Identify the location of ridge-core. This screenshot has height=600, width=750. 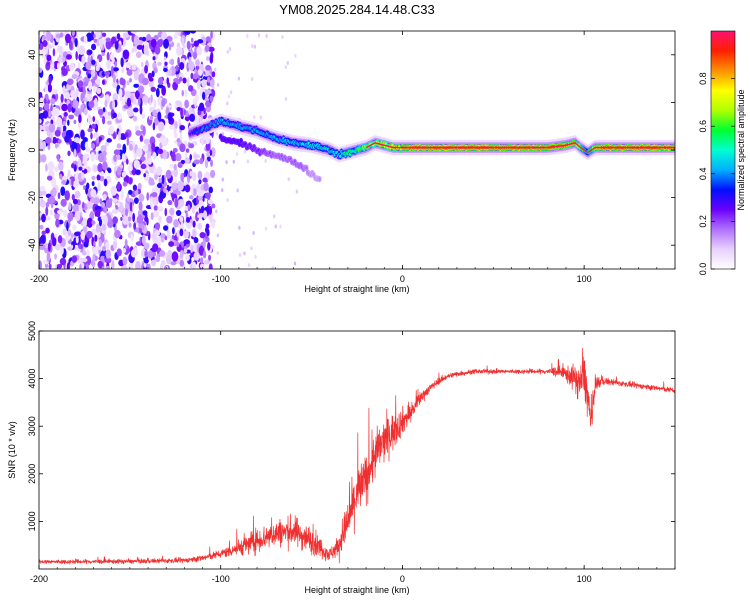
(340, 156).